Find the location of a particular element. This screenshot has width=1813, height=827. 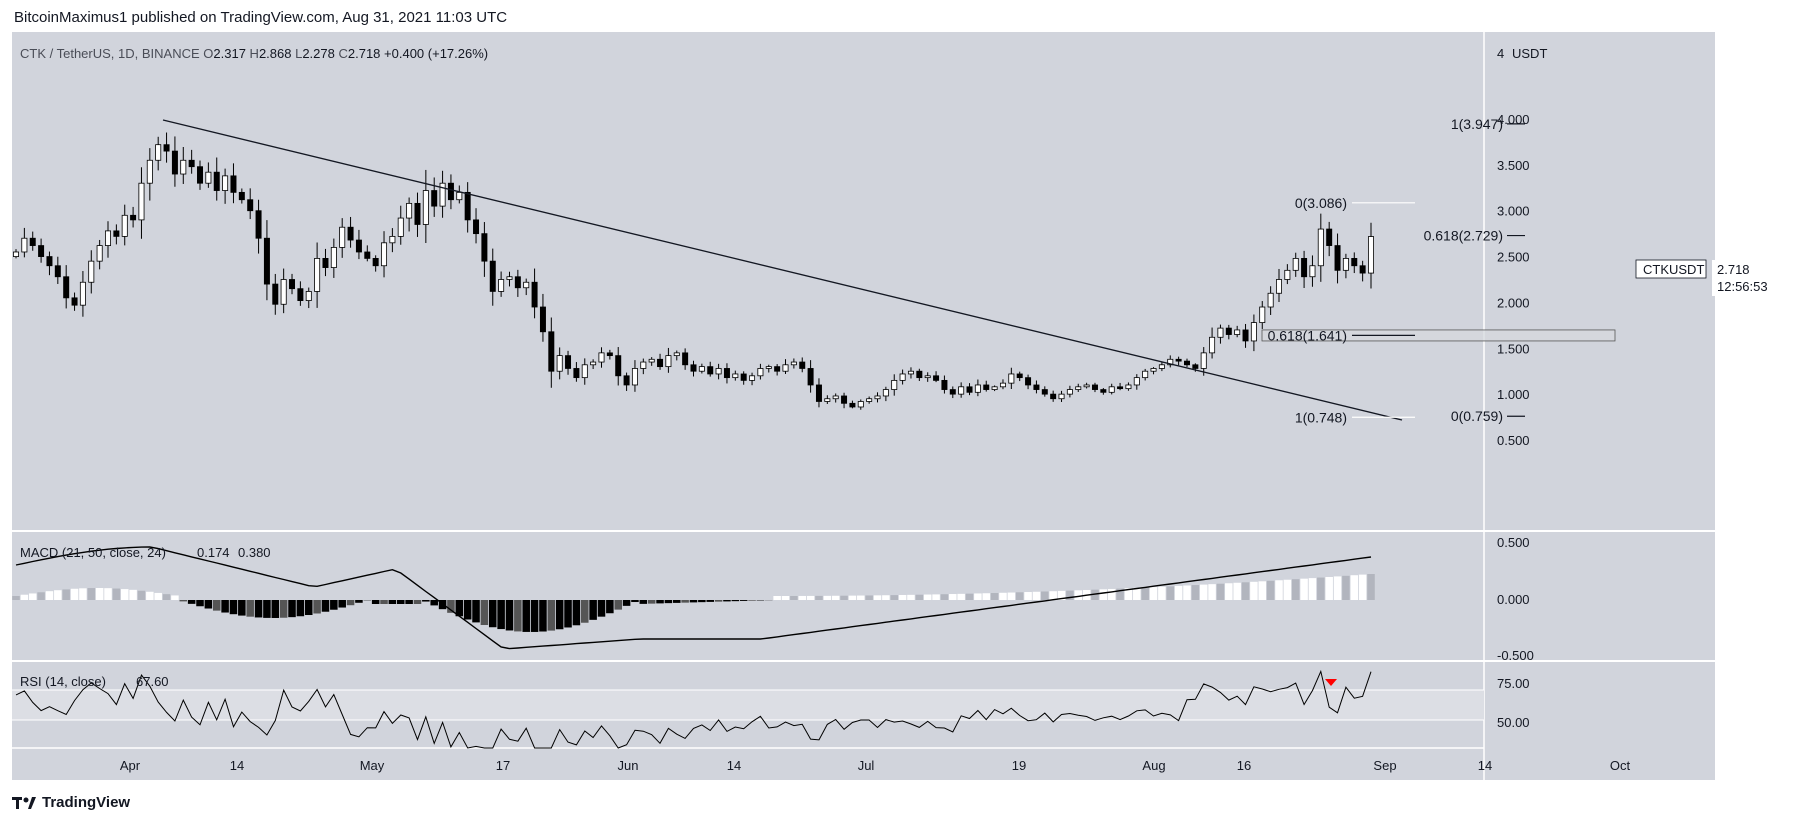

ohlc-part: C is located at coordinates (341, 53).